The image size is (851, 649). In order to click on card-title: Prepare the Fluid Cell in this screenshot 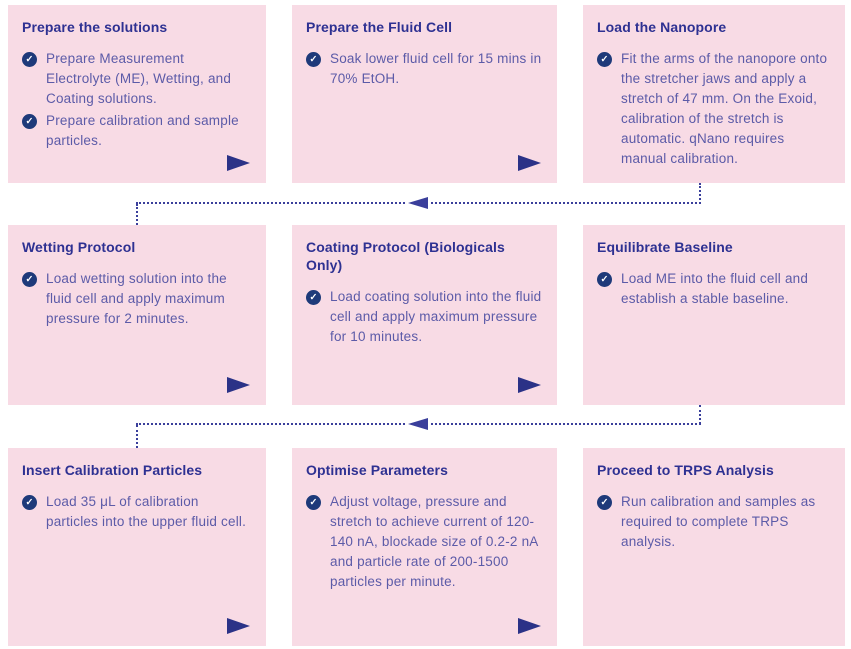, I will do `click(379, 27)`.